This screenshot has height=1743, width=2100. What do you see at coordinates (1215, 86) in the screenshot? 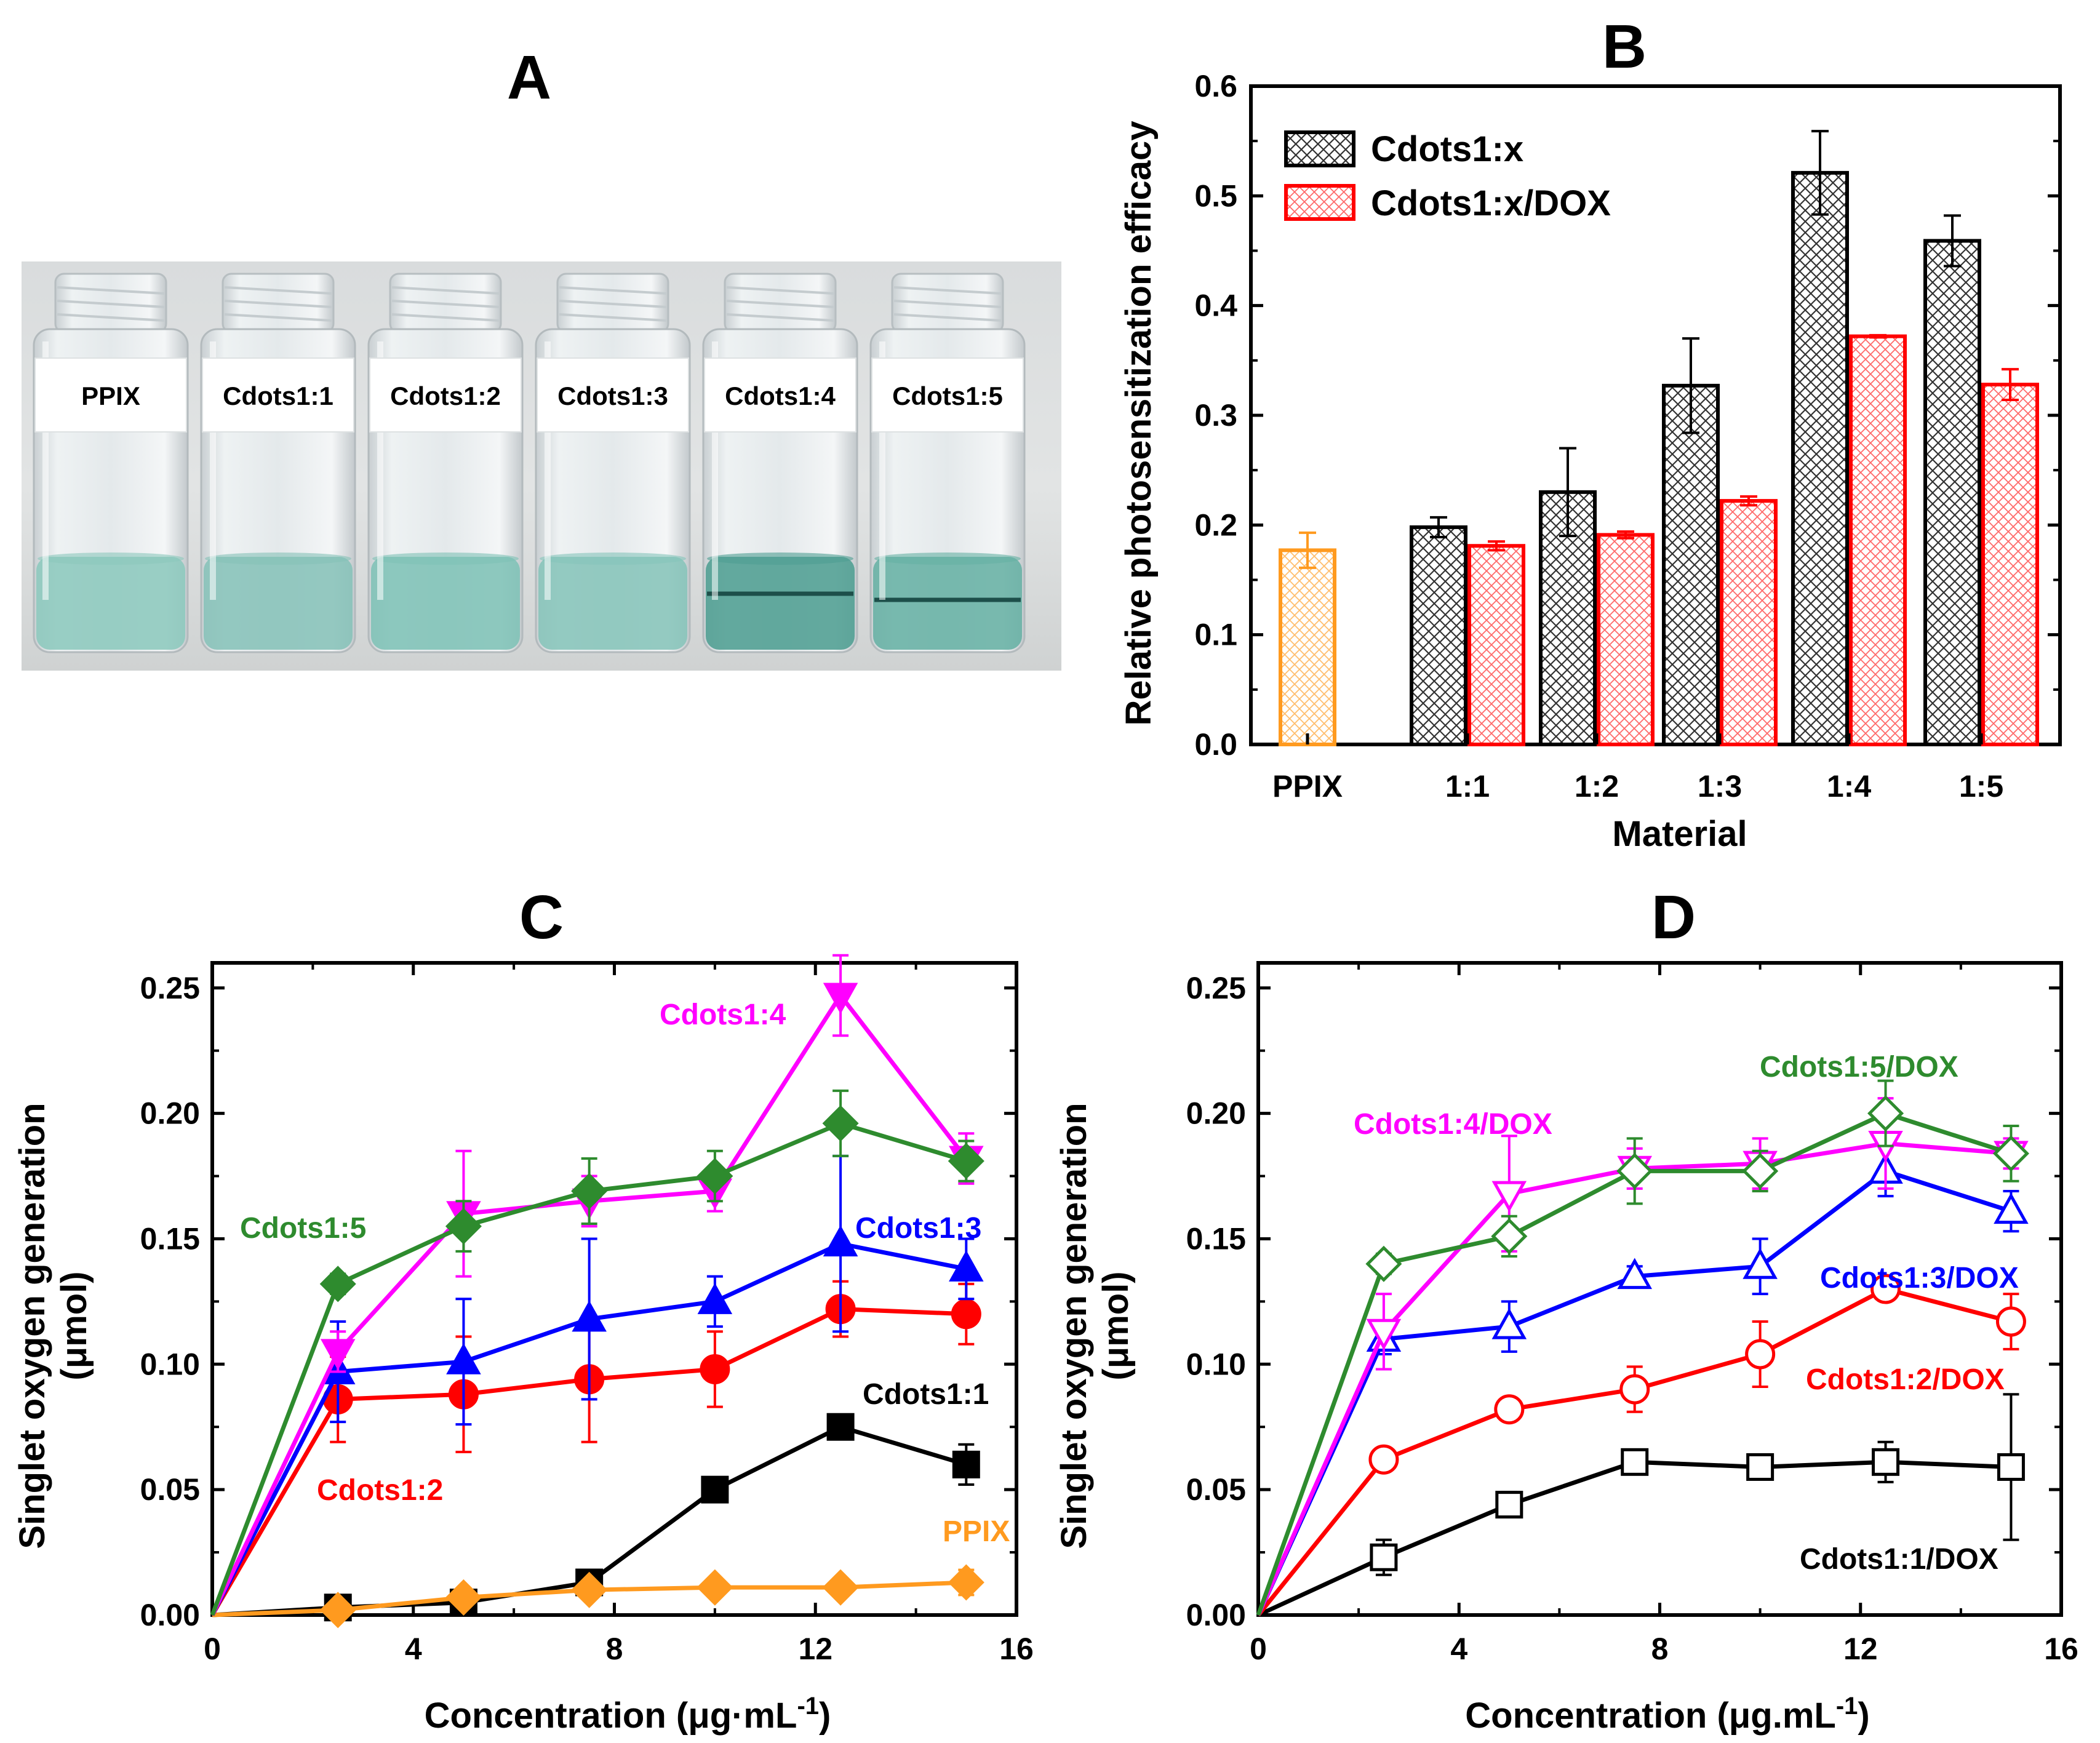
I see `b-y-tick-label: 0.6` at bounding box center [1215, 86].